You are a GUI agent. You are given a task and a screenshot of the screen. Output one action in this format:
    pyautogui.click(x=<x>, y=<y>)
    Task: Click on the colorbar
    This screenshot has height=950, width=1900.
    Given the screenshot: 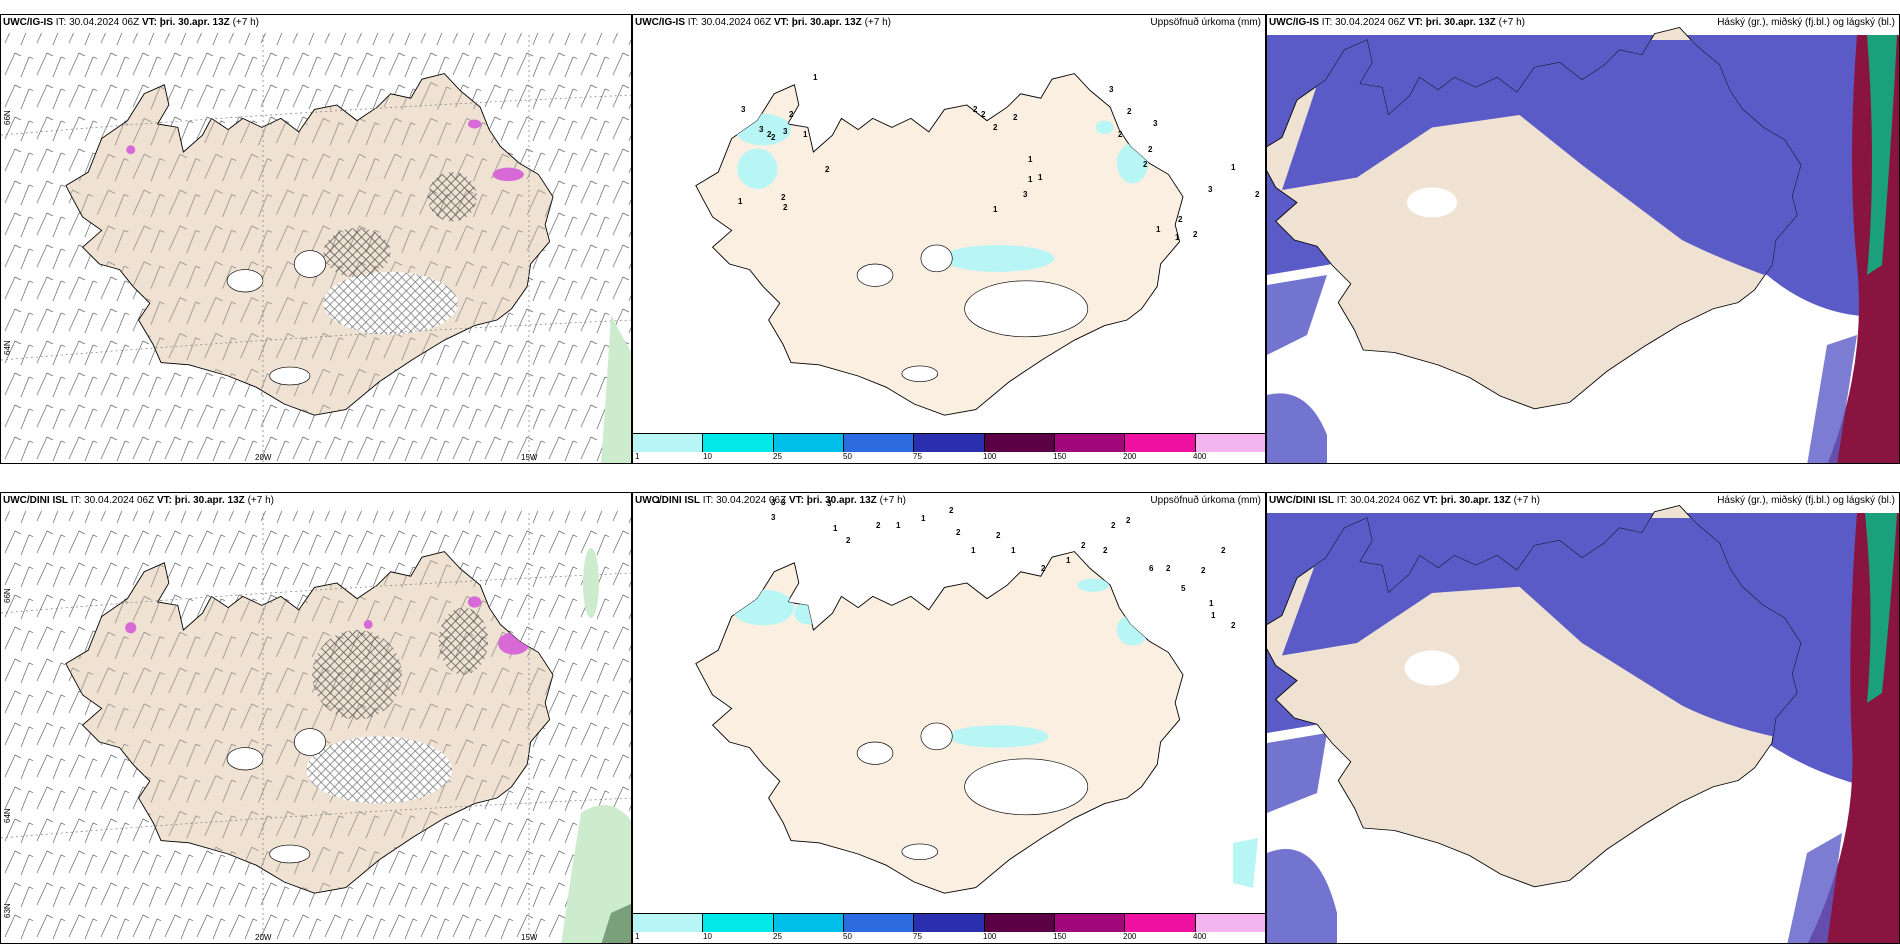 What is the action you would take?
    pyautogui.click(x=949, y=922)
    